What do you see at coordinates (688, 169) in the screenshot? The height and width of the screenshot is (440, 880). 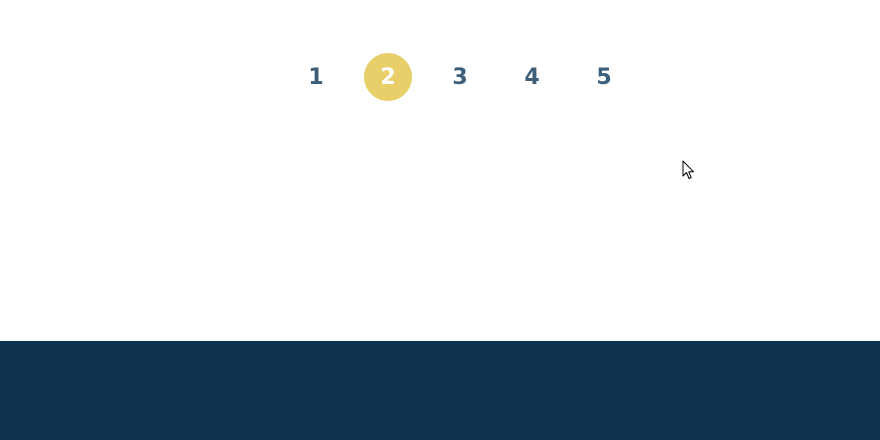 I see `mouse-pointer-icon` at bounding box center [688, 169].